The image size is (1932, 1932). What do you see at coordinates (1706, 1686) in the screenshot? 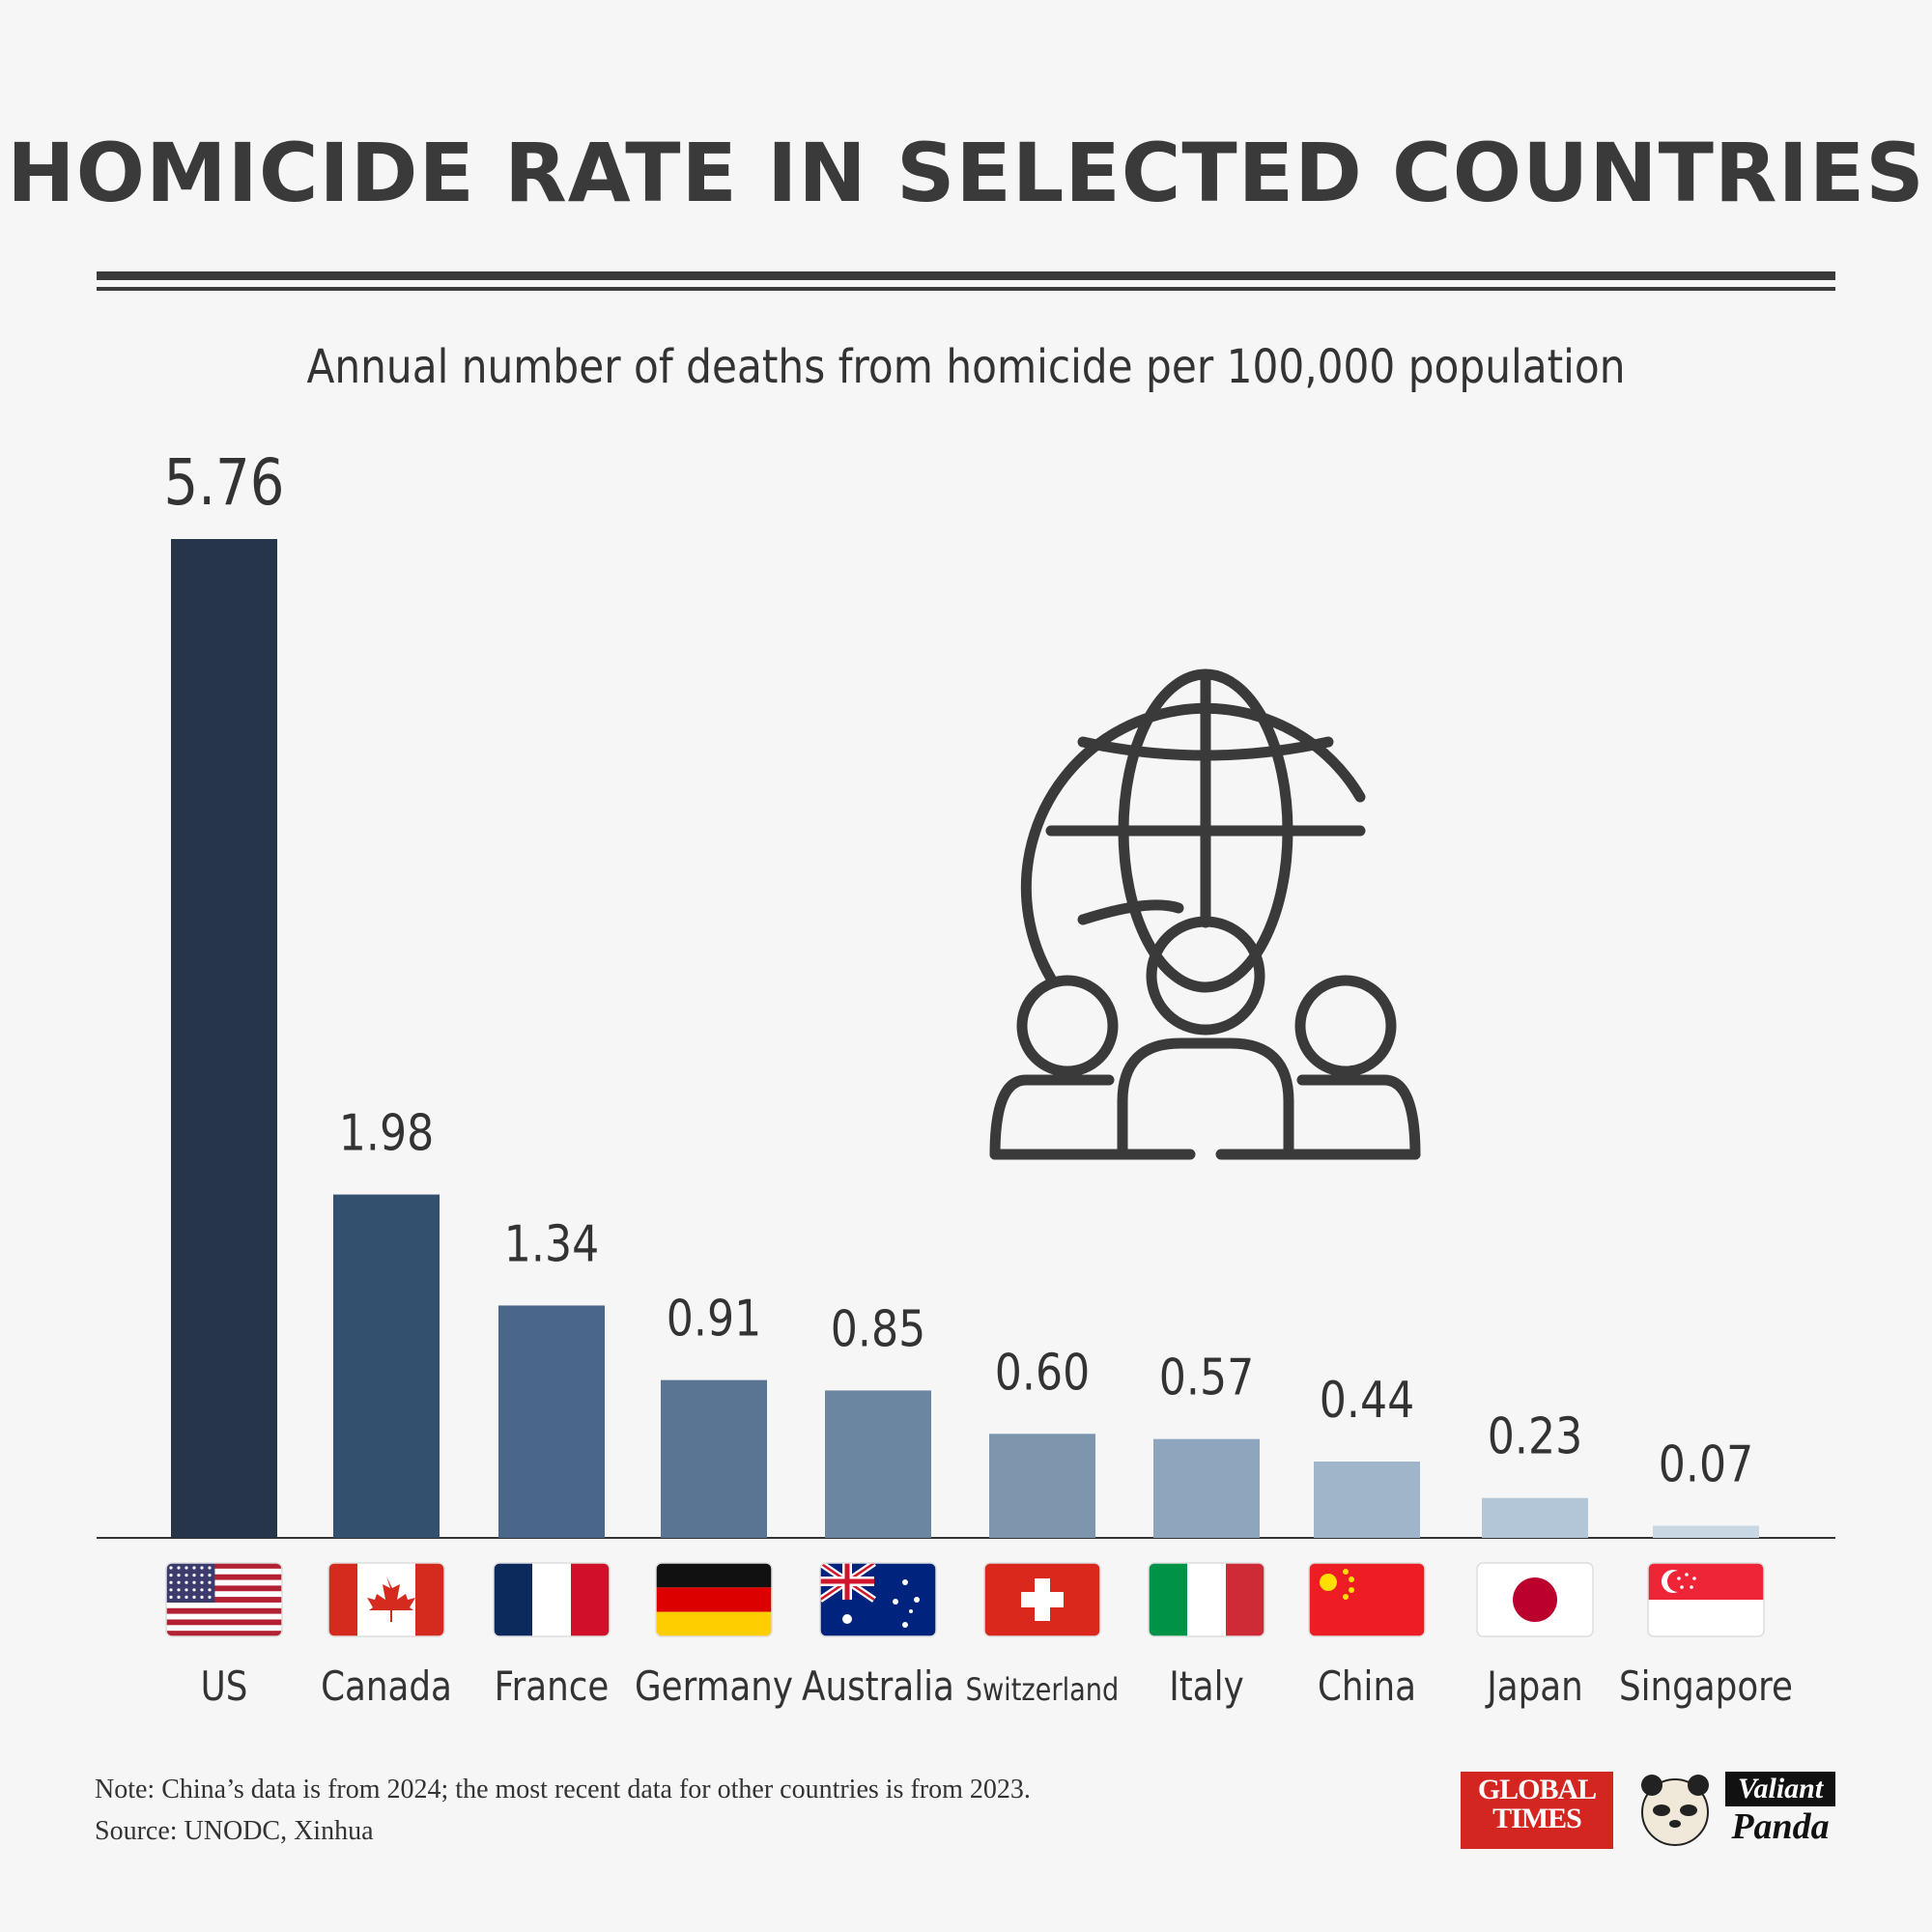
I see `category-label: Singapore` at bounding box center [1706, 1686].